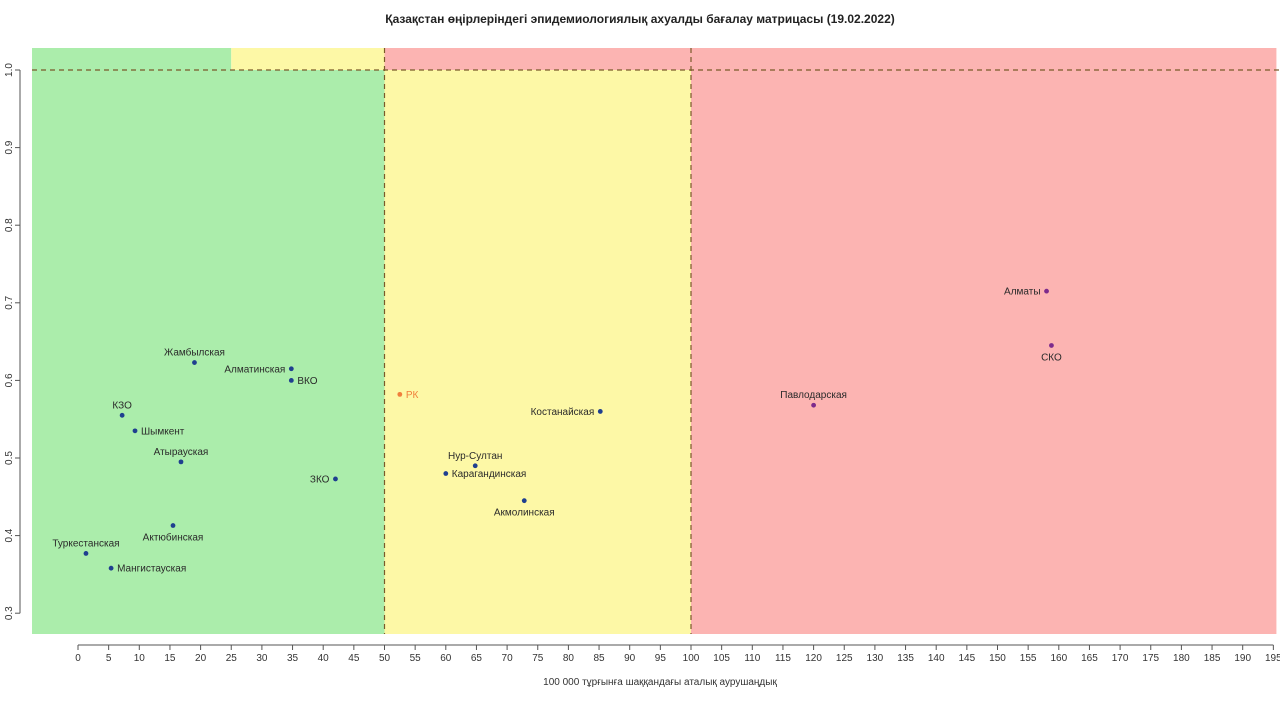 This screenshot has width=1280, height=720. Describe the element at coordinates (354, 658) in the screenshot. I see `x-tick-label: 45` at that location.